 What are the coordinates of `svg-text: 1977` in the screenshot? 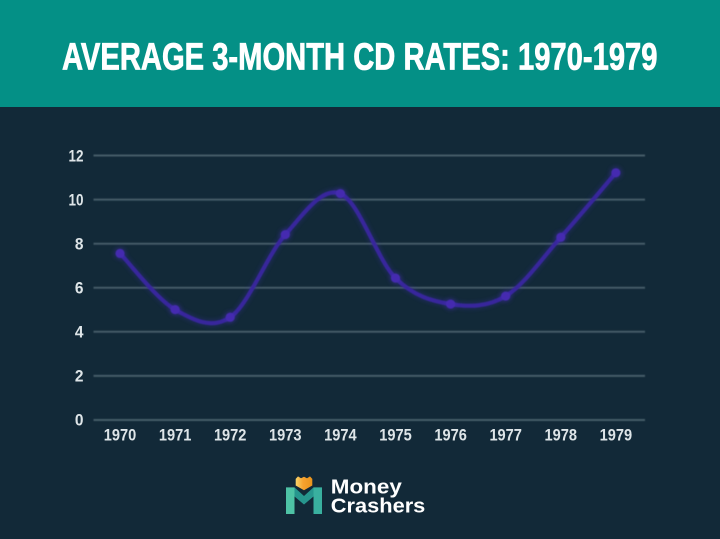 It's located at (505, 434).